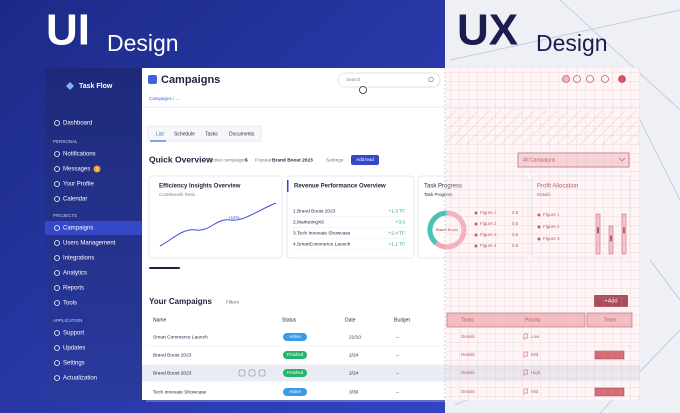  Describe the element at coordinates (402, 320) in the screenshot. I see `column-header: Budget` at that location.